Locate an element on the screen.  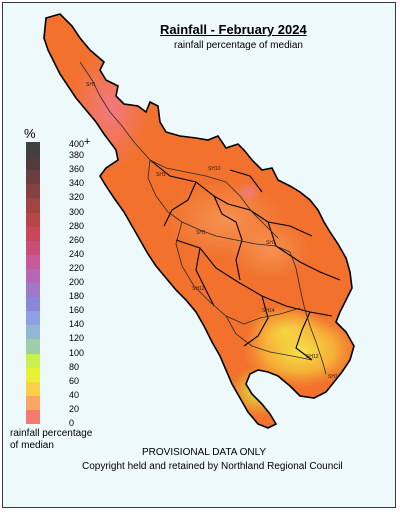
legend-tick-label: 240 is located at coordinates (77, 253).